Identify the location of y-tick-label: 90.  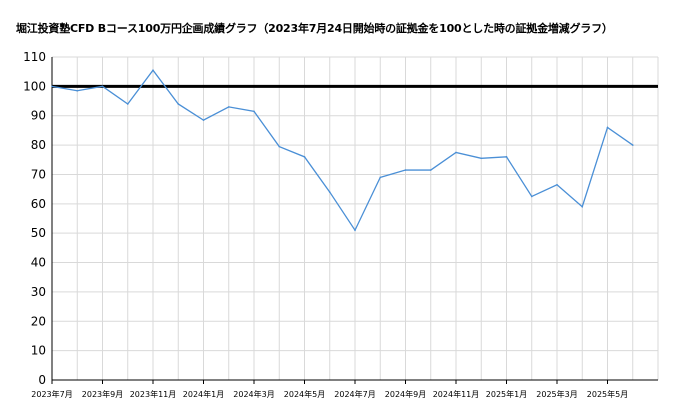
(38, 116).